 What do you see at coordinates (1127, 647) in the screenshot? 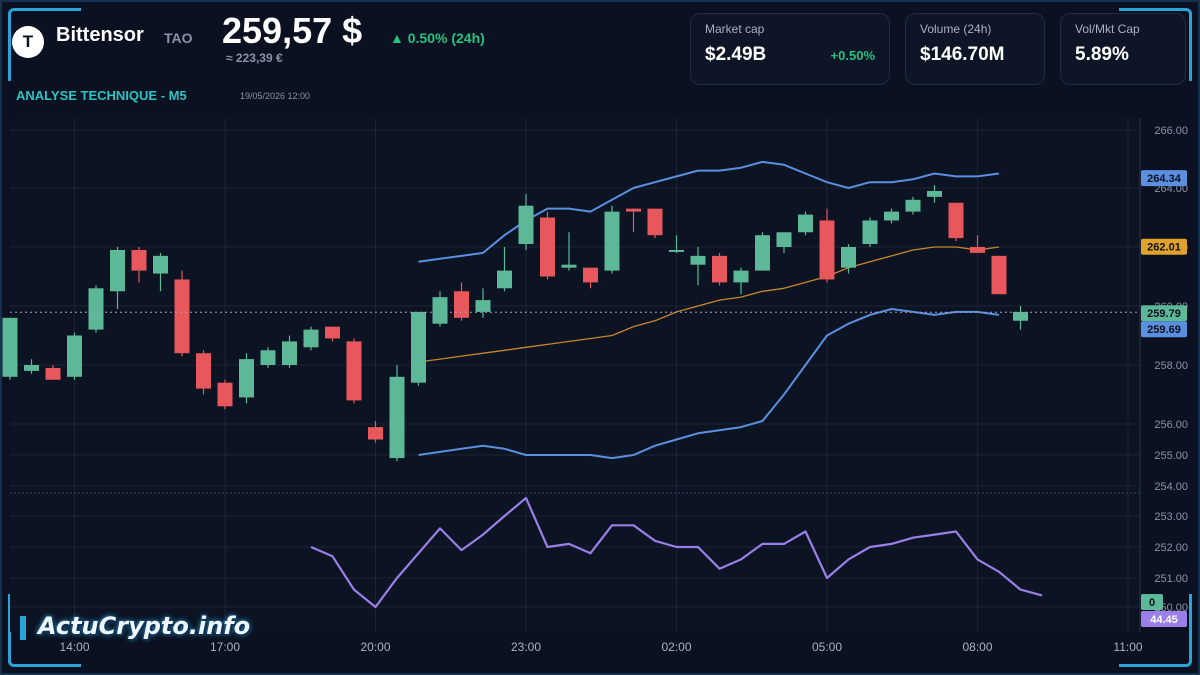
I see `x-tick-label: 11:00` at bounding box center [1127, 647].